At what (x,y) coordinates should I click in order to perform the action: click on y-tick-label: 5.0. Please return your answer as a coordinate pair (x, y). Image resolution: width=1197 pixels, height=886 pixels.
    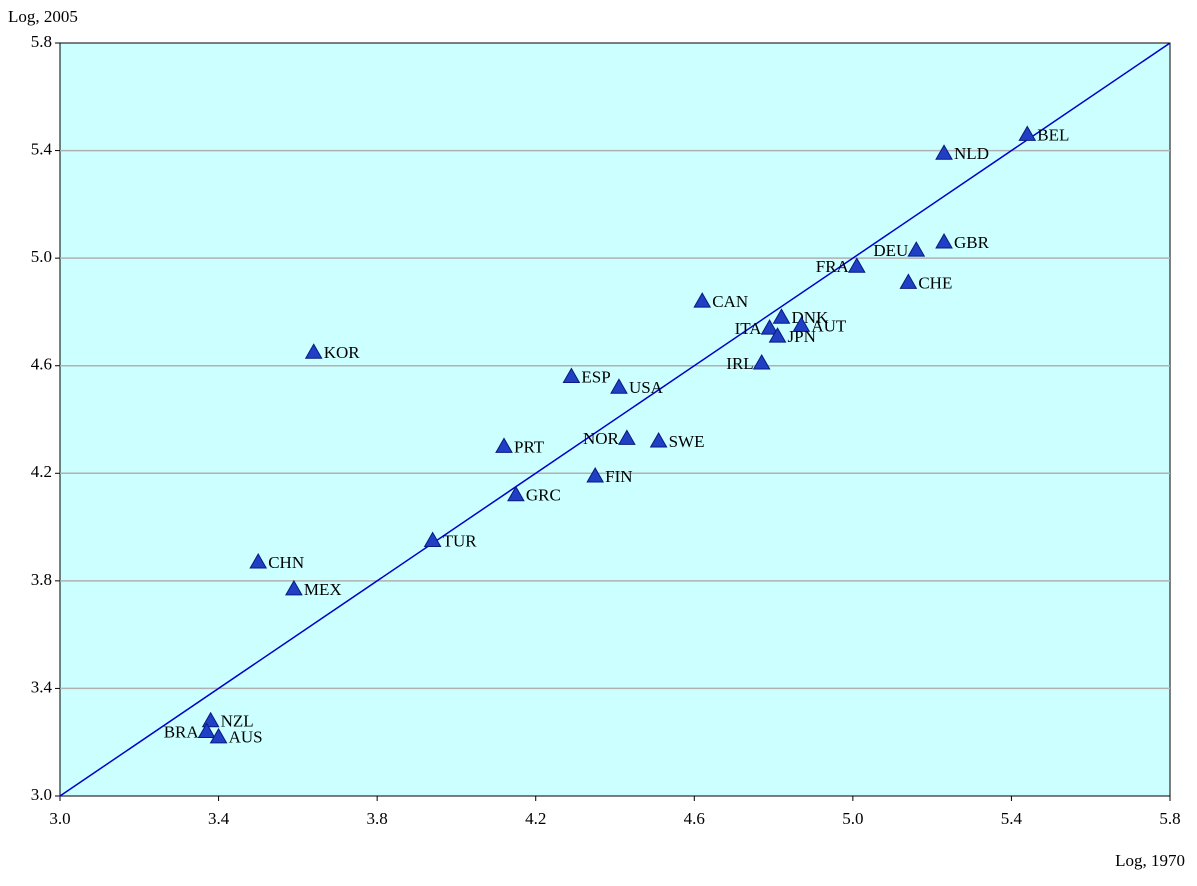
    Looking at the image, I should click on (41, 256).